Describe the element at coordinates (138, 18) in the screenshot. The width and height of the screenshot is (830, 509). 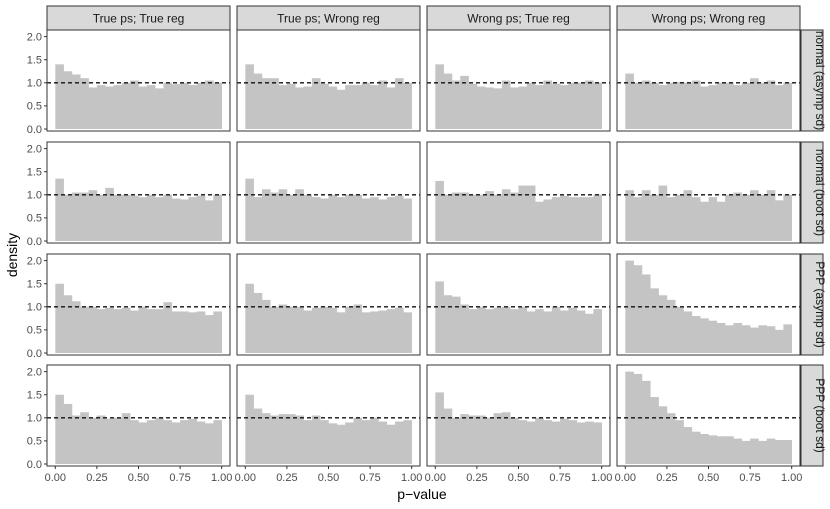
I see `column-strip-1: True ps; True reg` at that location.